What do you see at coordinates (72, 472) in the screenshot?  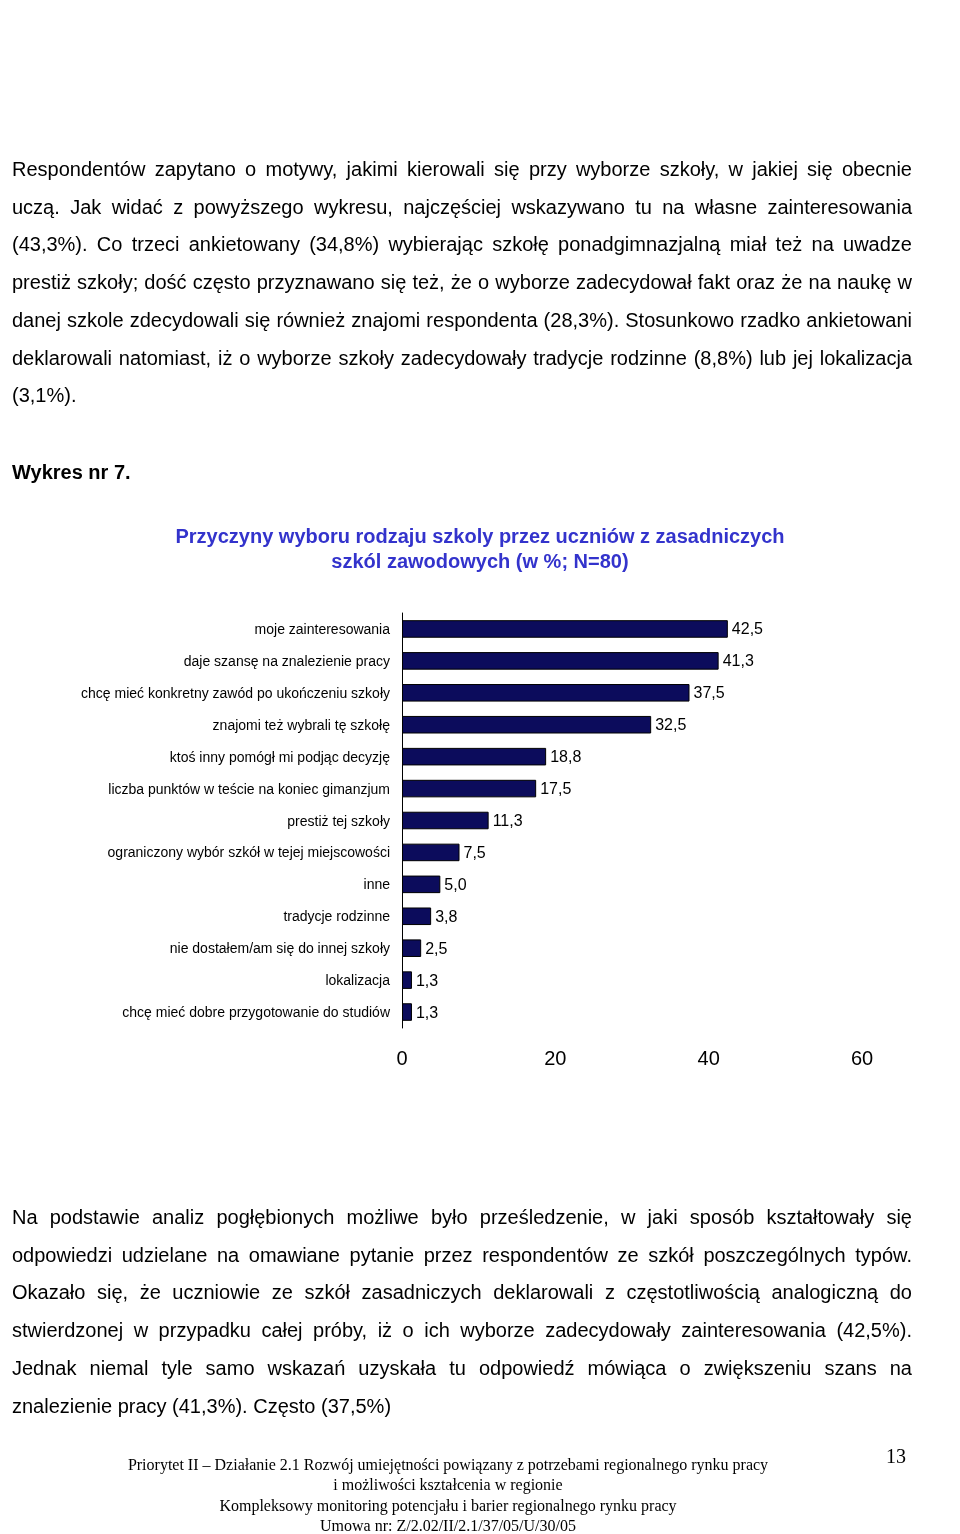 I see `text: Wykres nr 7.` at bounding box center [72, 472].